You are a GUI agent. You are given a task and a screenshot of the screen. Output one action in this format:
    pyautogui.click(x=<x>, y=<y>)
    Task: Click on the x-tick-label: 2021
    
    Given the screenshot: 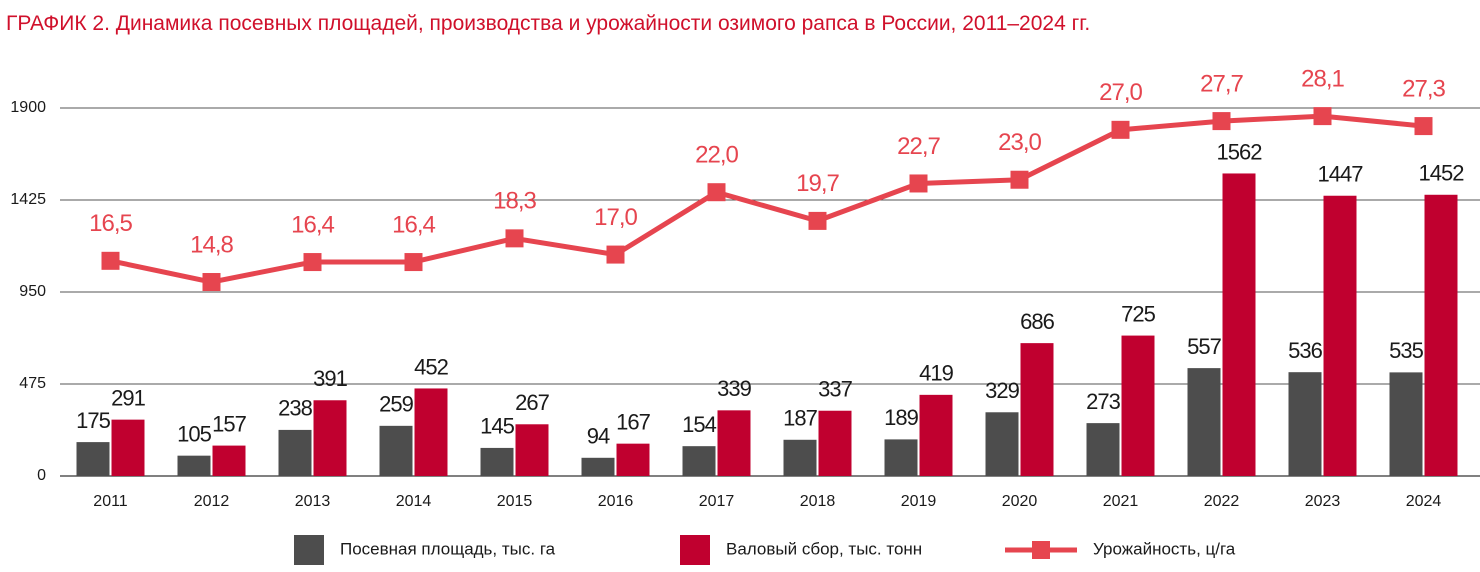 What is the action you would take?
    pyautogui.click(x=1121, y=501)
    